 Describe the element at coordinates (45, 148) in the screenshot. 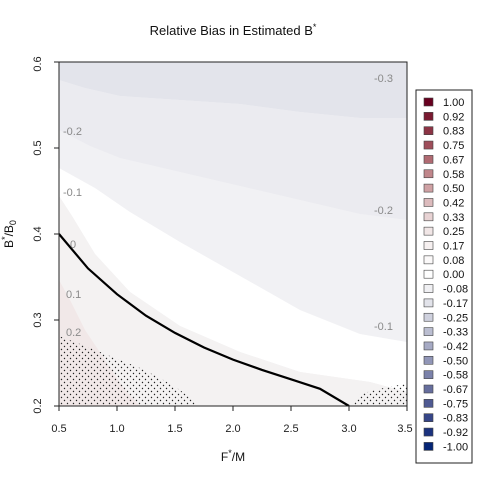

I see `y-tick: 0.5` at that location.